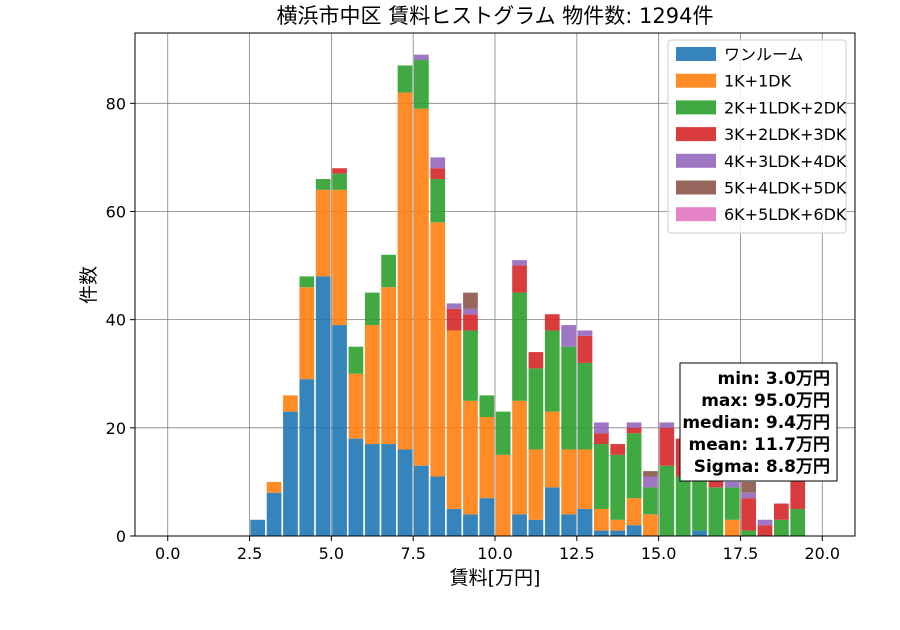  Describe the element at coordinates (732, 484) in the screenshot. I see `bar-series4-bin29` at that location.